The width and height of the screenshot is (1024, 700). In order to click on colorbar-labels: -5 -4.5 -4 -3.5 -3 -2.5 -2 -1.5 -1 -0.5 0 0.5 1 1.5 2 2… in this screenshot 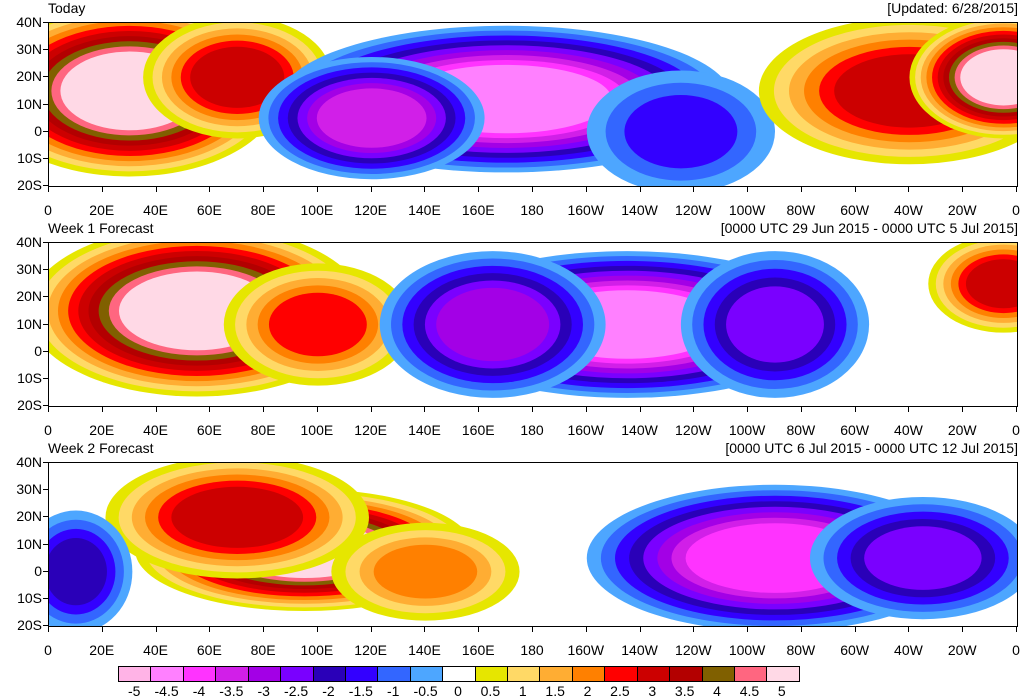, I will do `click(458, 691)`.